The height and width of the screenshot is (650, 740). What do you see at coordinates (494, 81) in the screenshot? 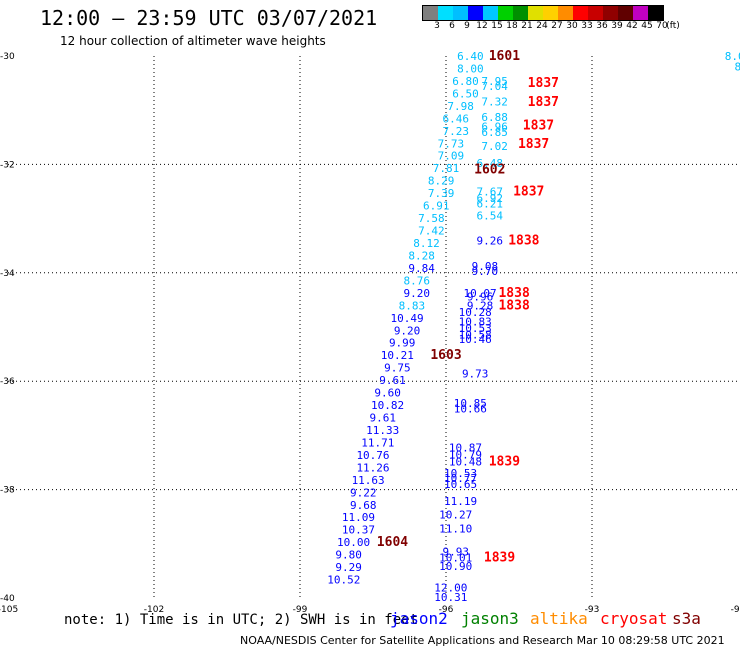
I see `wave-height-value: 7.95` at bounding box center [494, 81].